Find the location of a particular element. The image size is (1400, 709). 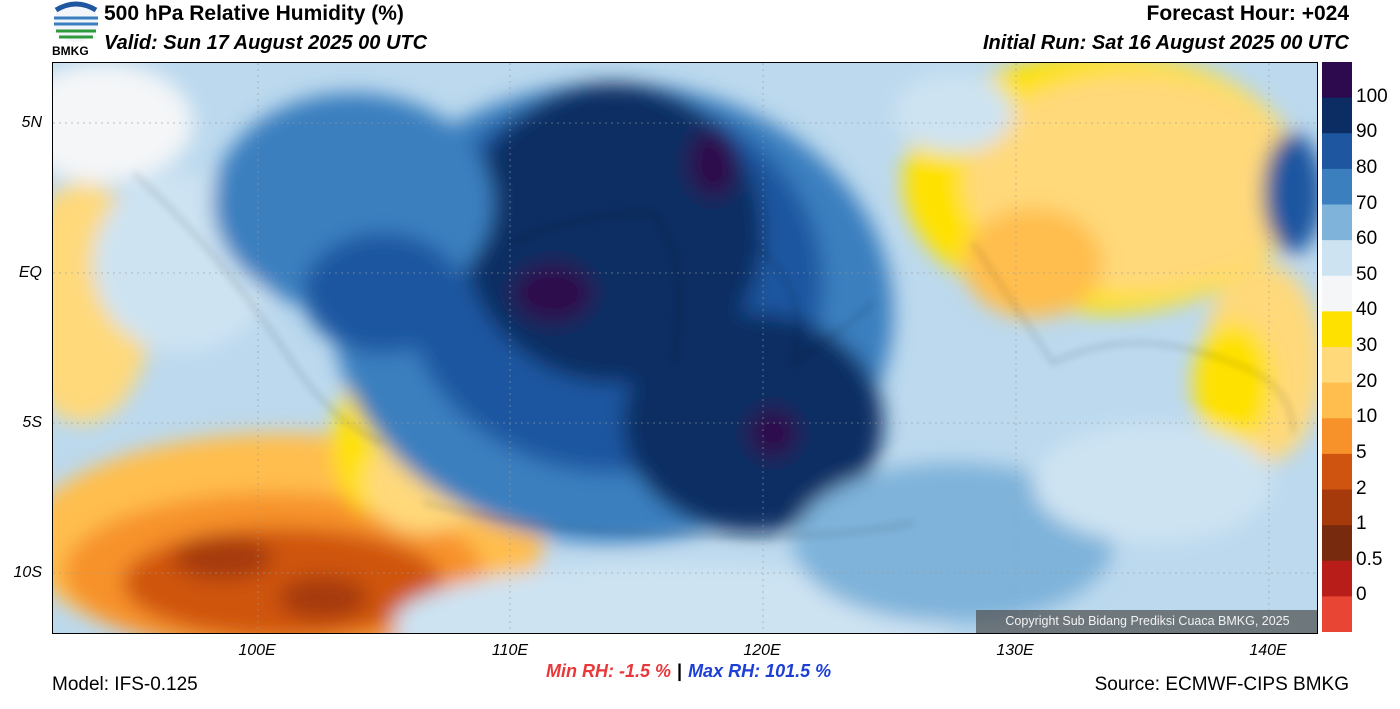

colorbar-tick-label: 0 is located at coordinates (1361, 595).